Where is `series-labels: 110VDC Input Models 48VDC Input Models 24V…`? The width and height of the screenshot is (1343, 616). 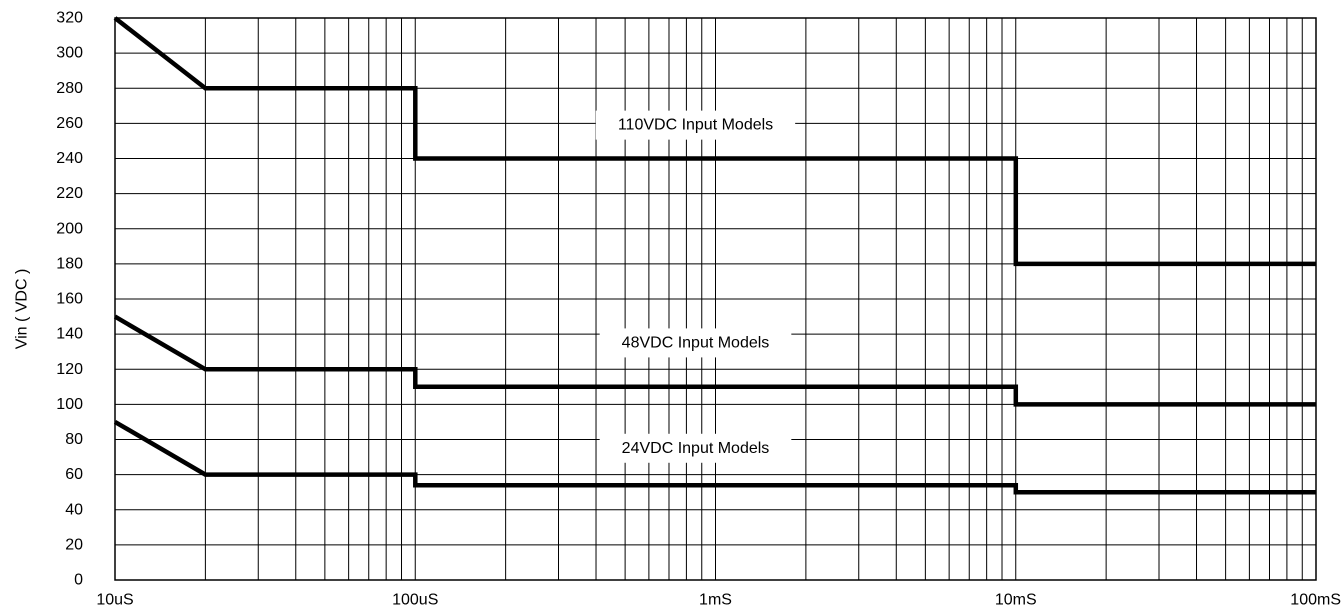 series-labels: 110VDC Input Models 48VDC Input Models 24V… is located at coordinates (695, 286).